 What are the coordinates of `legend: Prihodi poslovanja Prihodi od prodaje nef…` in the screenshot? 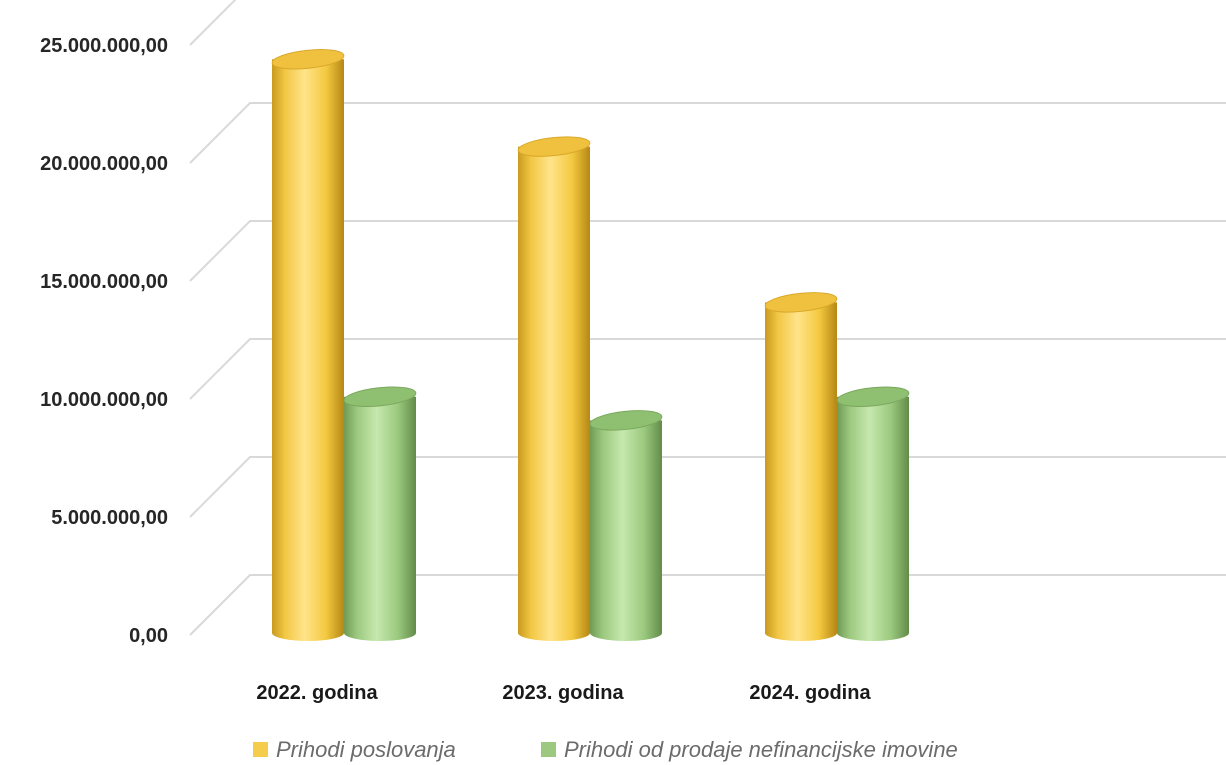 It's located at (605, 749).